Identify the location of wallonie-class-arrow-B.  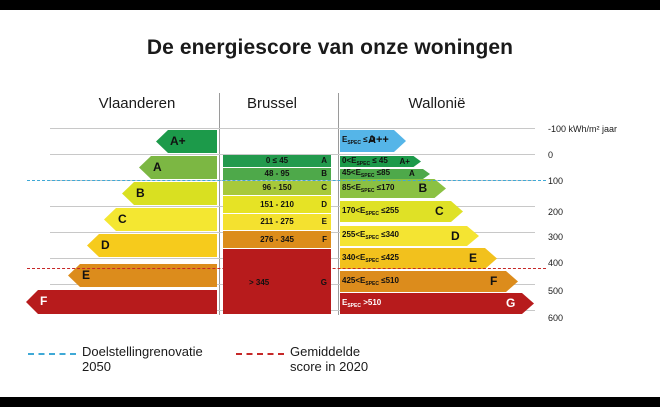
(393, 188).